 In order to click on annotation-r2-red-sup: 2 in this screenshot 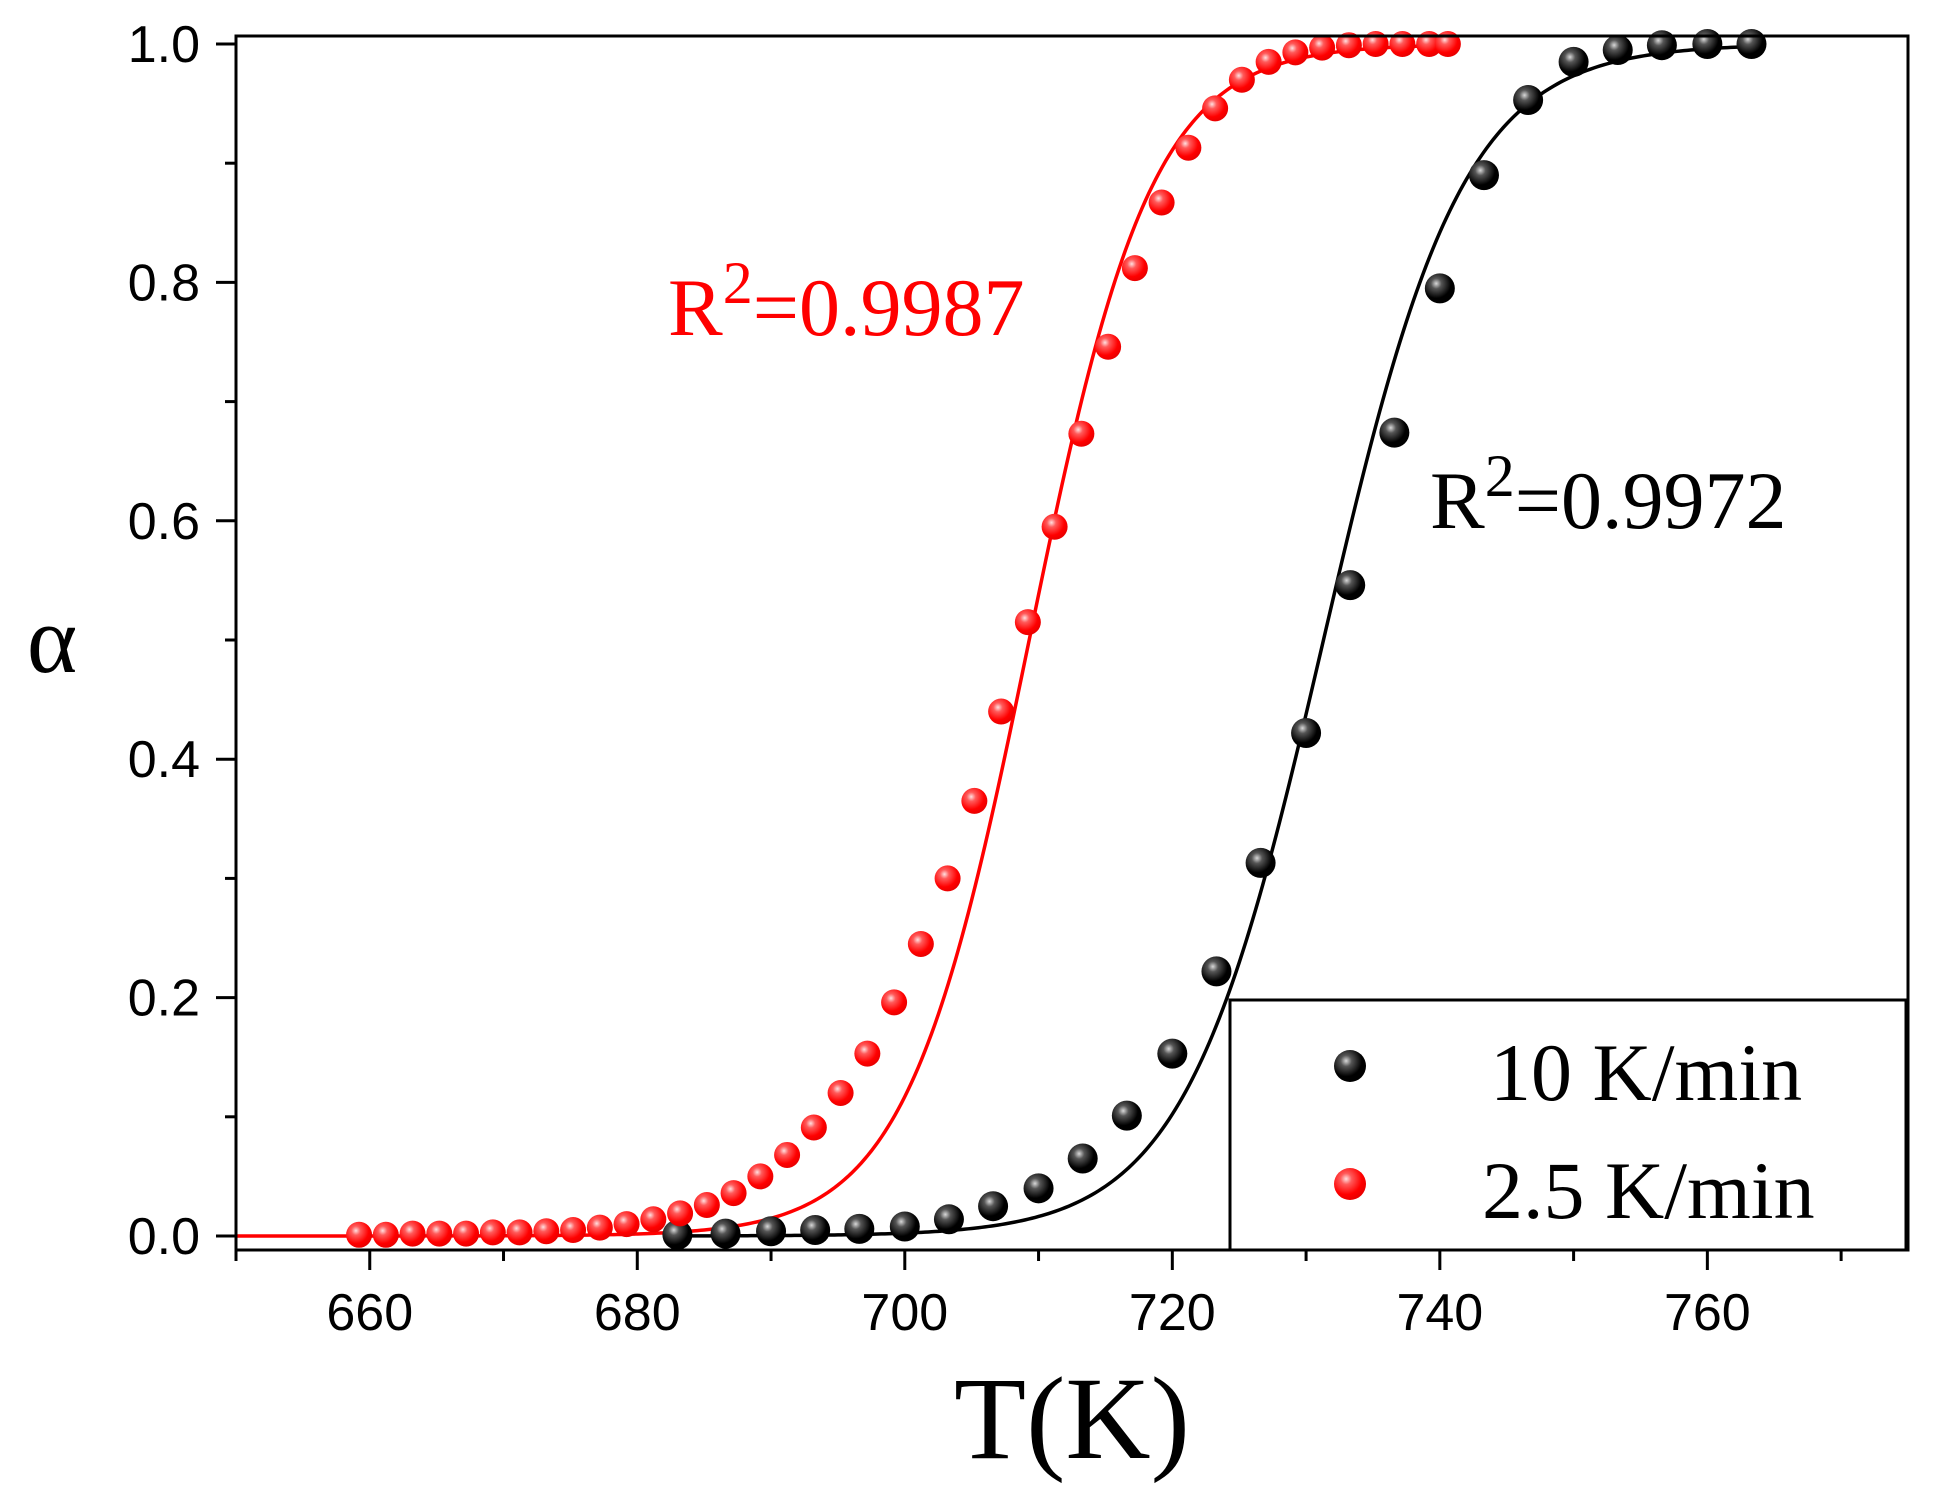, I will do `click(738, 283)`.